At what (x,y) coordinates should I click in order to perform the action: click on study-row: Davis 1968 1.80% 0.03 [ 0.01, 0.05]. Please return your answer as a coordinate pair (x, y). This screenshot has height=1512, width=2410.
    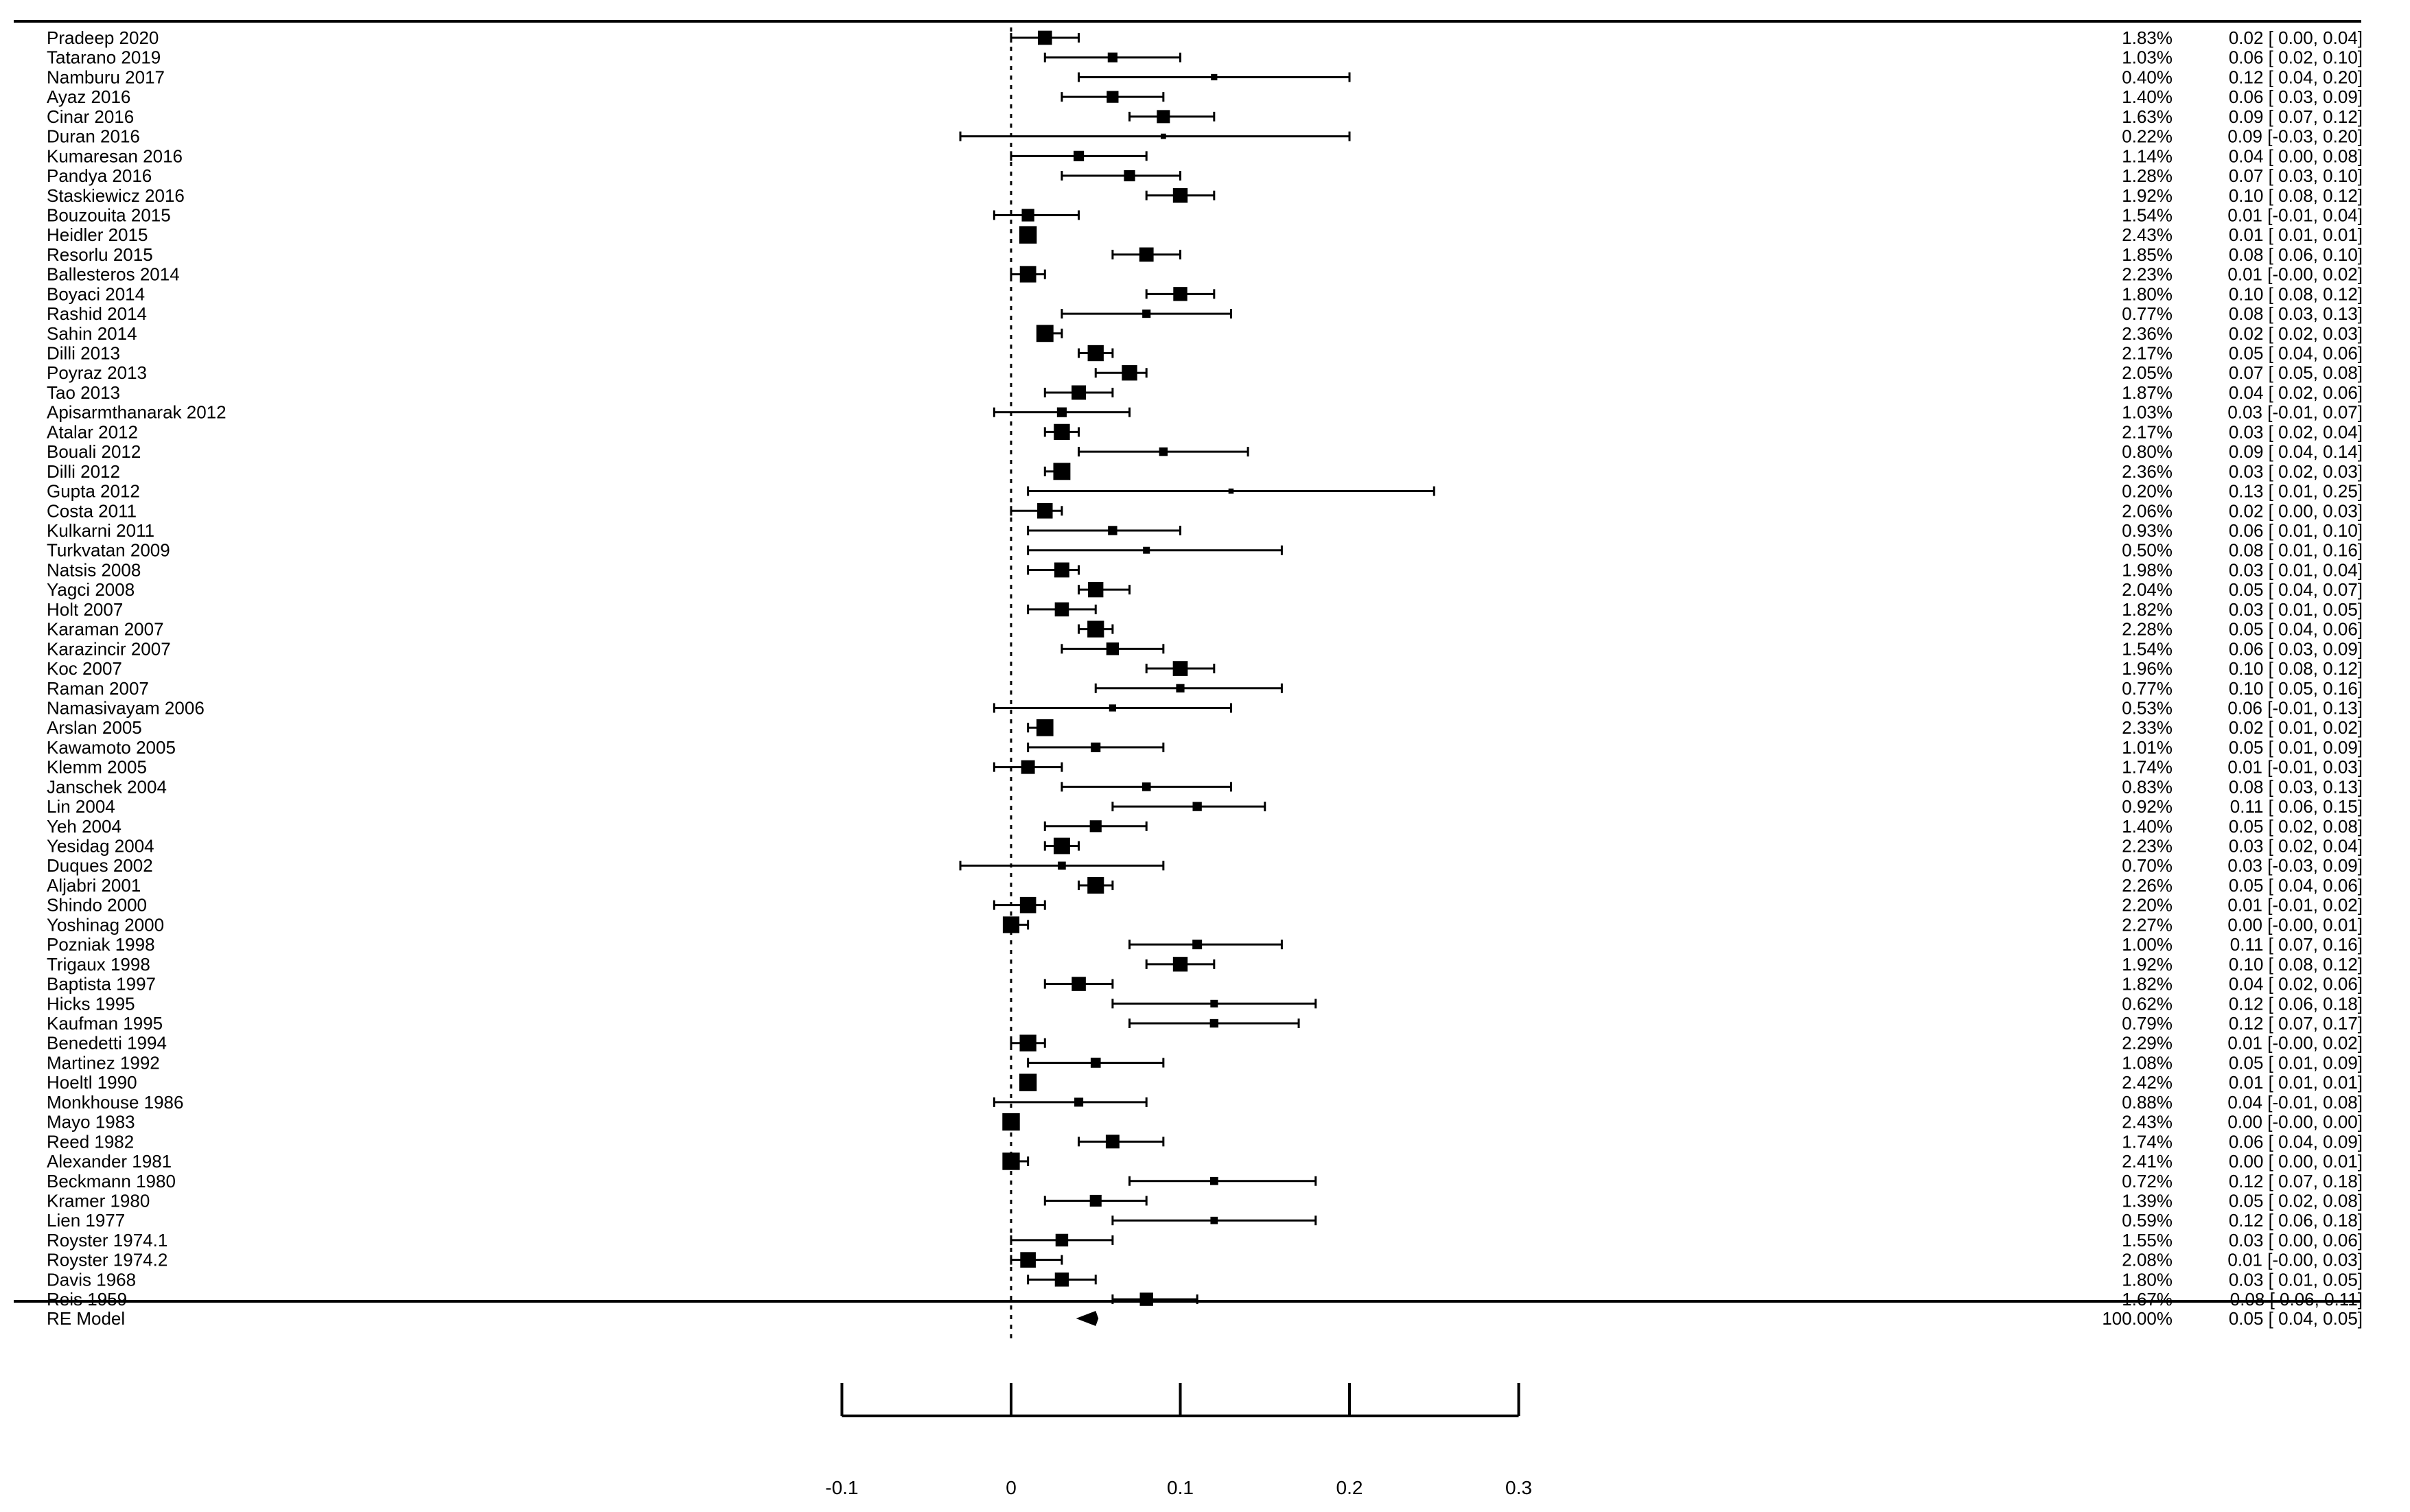
    Looking at the image, I should click on (1205, 1279).